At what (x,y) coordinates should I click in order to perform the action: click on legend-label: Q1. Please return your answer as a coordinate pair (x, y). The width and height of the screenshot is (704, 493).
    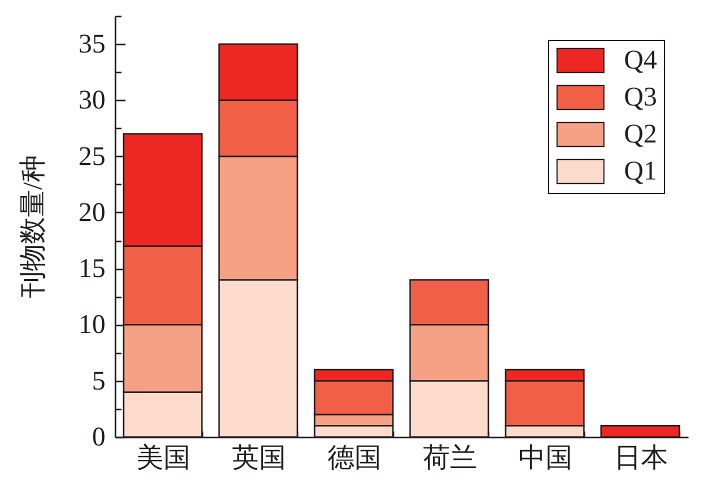
    Looking at the image, I should click on (640, 171).